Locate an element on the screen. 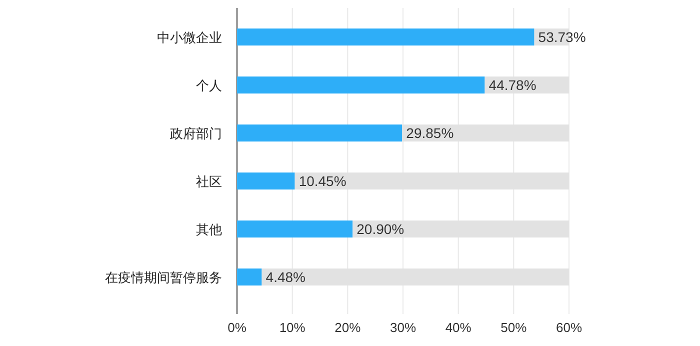  x-tick-label: 10% is located at coordinates (292, 327).